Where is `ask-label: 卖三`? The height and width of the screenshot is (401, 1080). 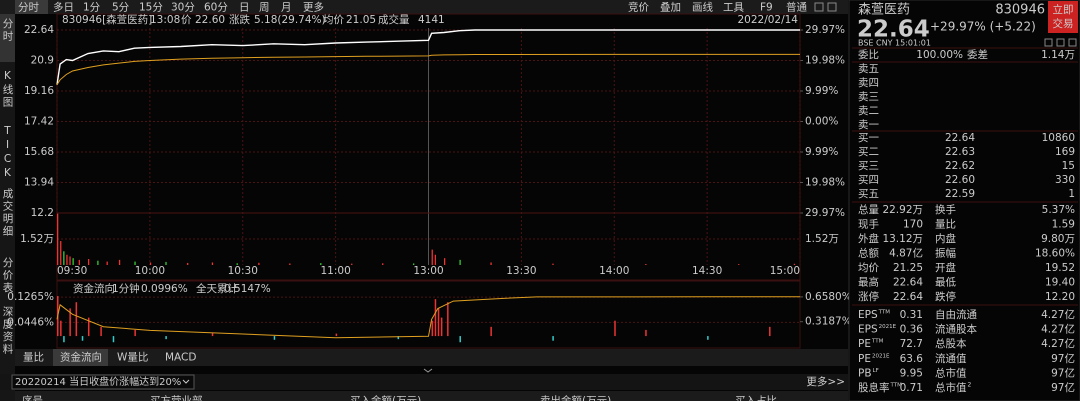
ask-label: 卖三 is located at coordinates (868, 97).